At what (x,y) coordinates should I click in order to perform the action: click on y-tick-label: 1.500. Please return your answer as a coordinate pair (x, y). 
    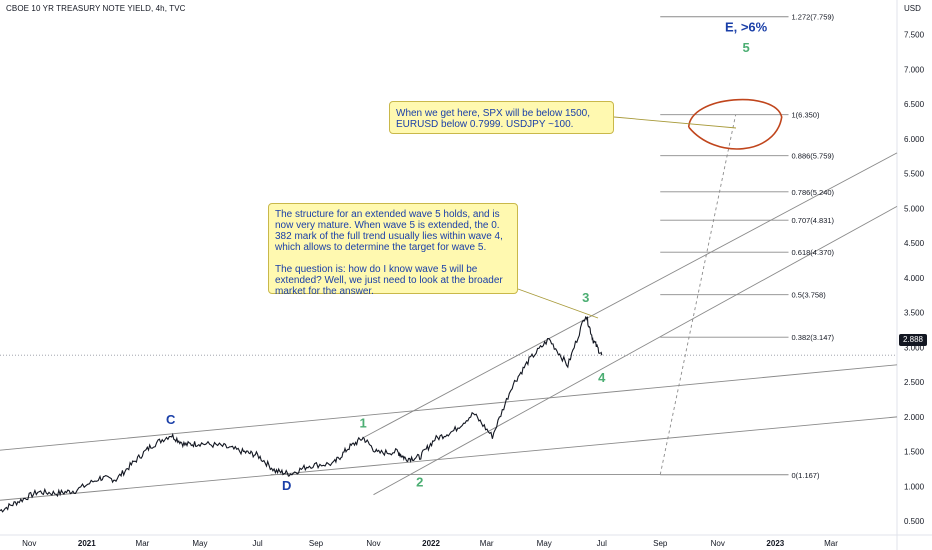
    Looking at the image, I should click on (914, 452).